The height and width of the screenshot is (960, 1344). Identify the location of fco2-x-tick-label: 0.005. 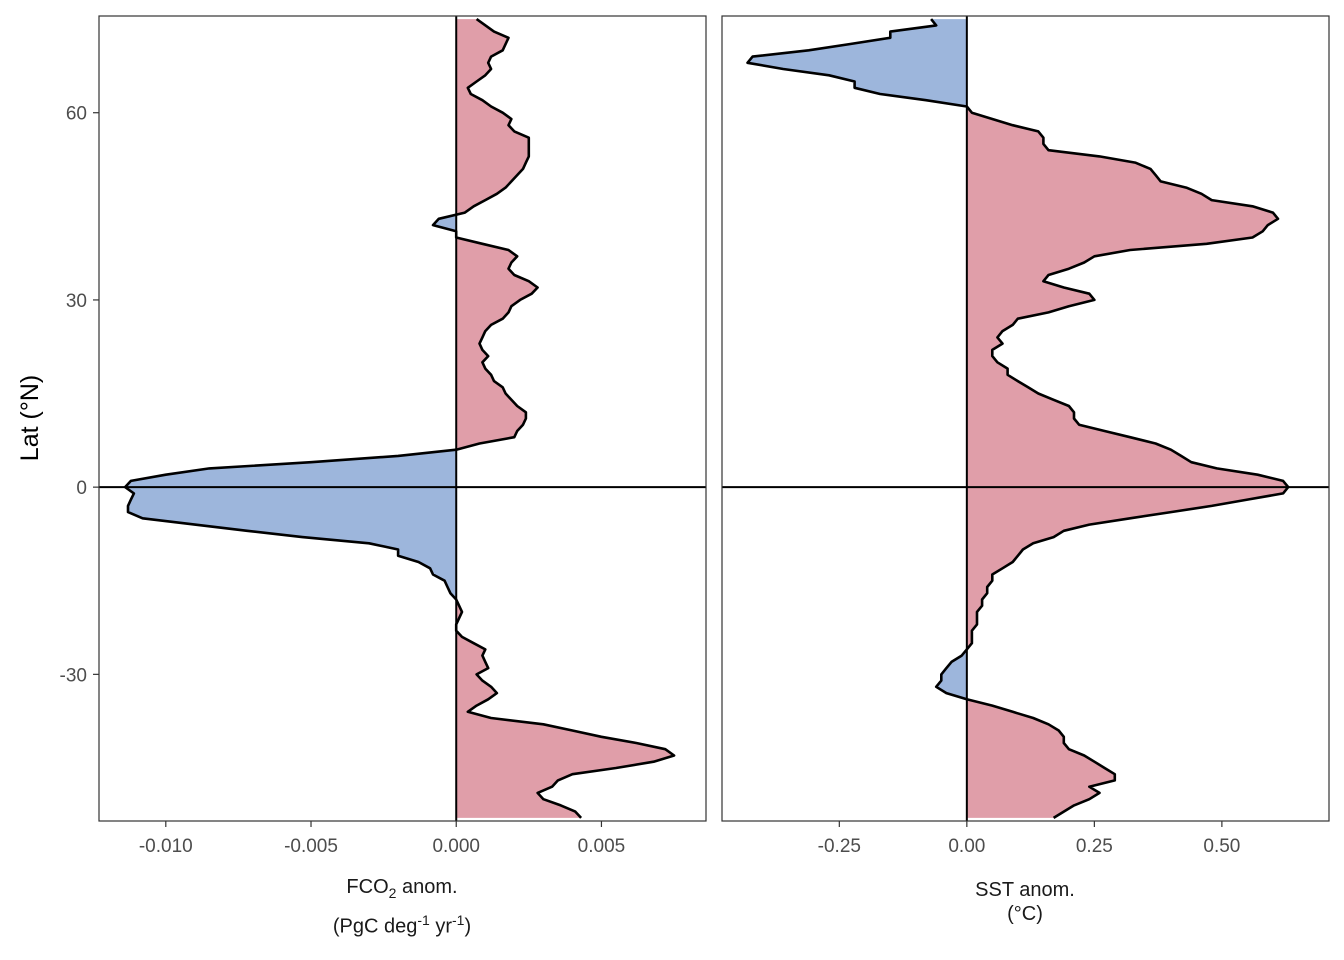
(602, 846).